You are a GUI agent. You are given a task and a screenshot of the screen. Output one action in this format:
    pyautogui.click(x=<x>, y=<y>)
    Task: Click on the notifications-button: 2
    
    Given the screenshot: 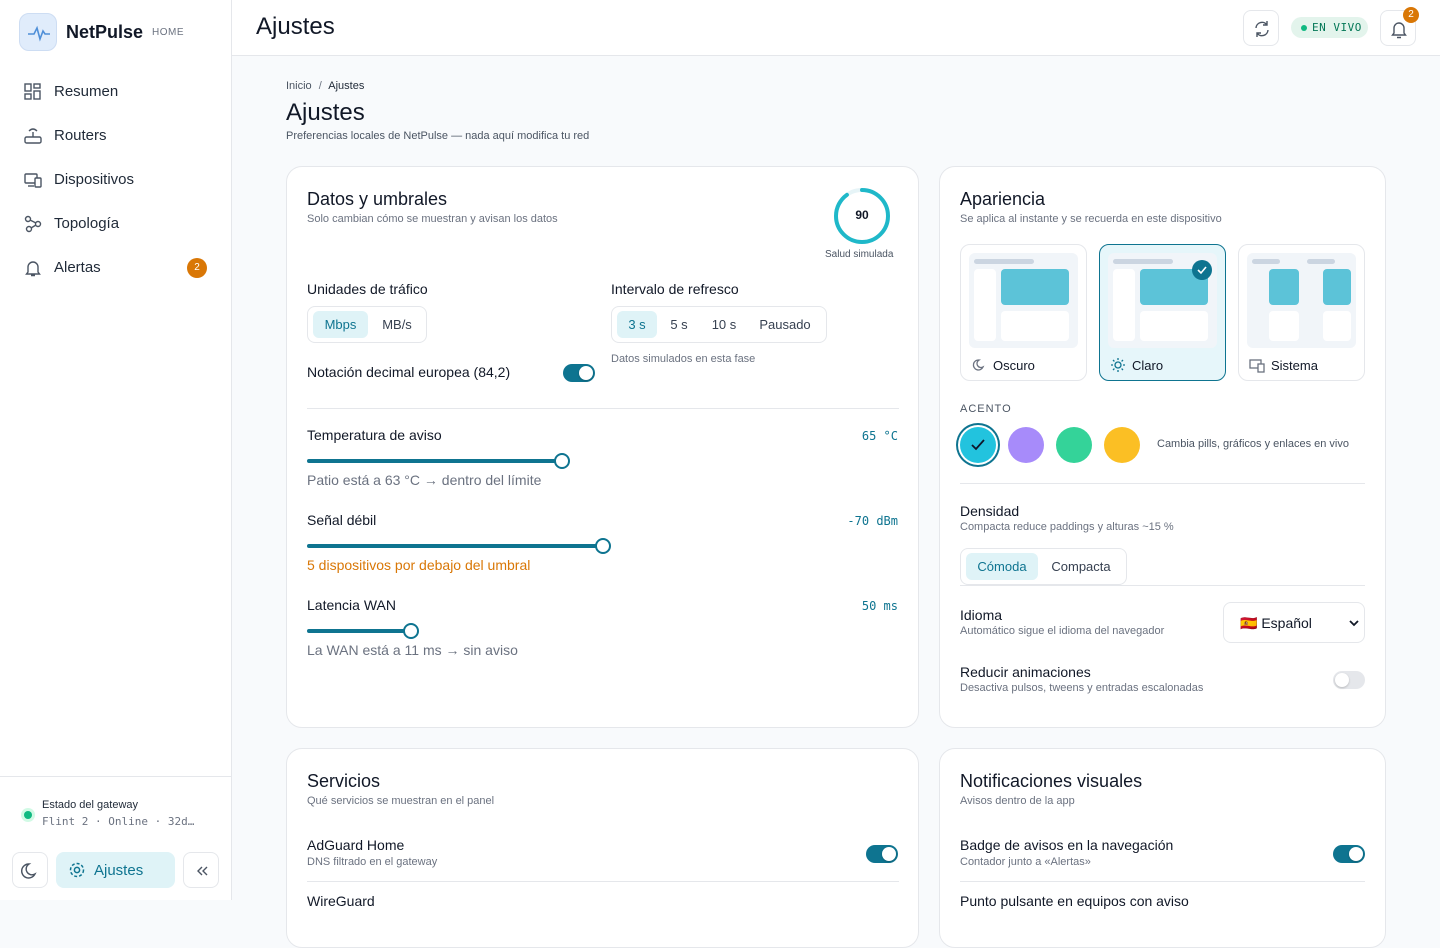 What is the action you would take?
    pyautogui.click(x=1399, y=26)
    